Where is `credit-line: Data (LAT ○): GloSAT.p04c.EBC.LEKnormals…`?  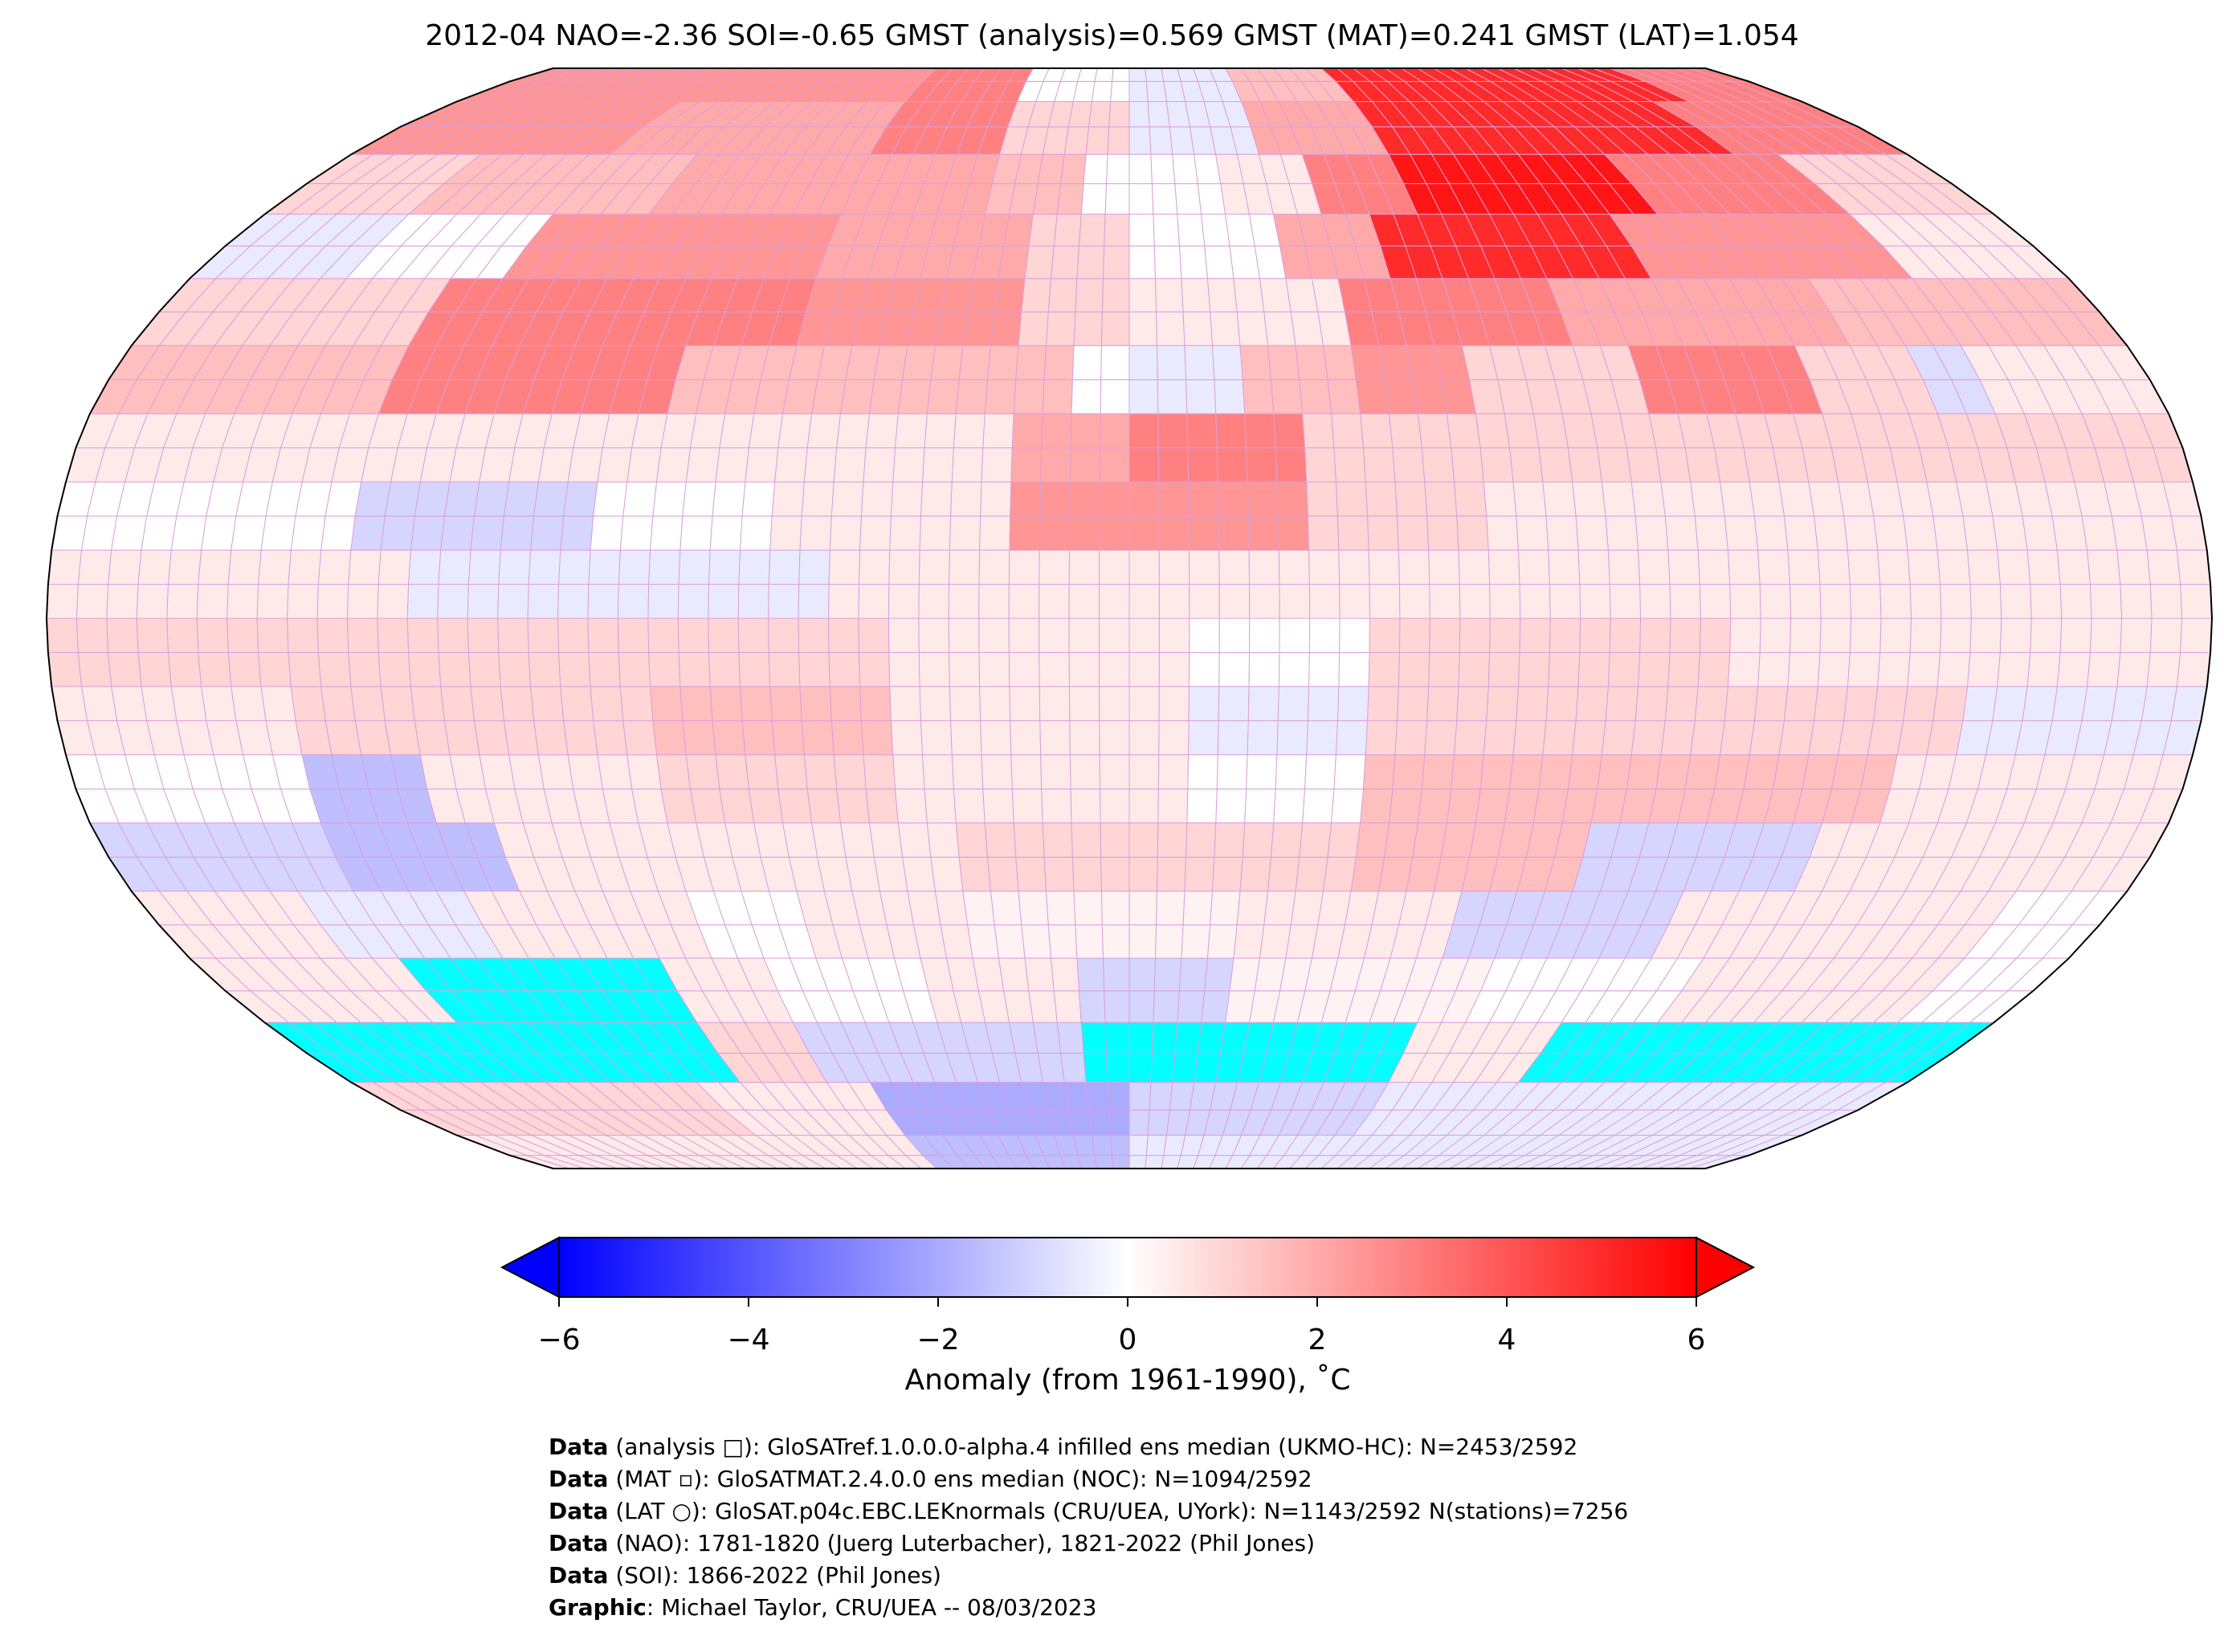 credit-line: Data (LAT ○): GloSAT.p04c.EBC.LEKnormals… is located at coordinates (1089, 1511).